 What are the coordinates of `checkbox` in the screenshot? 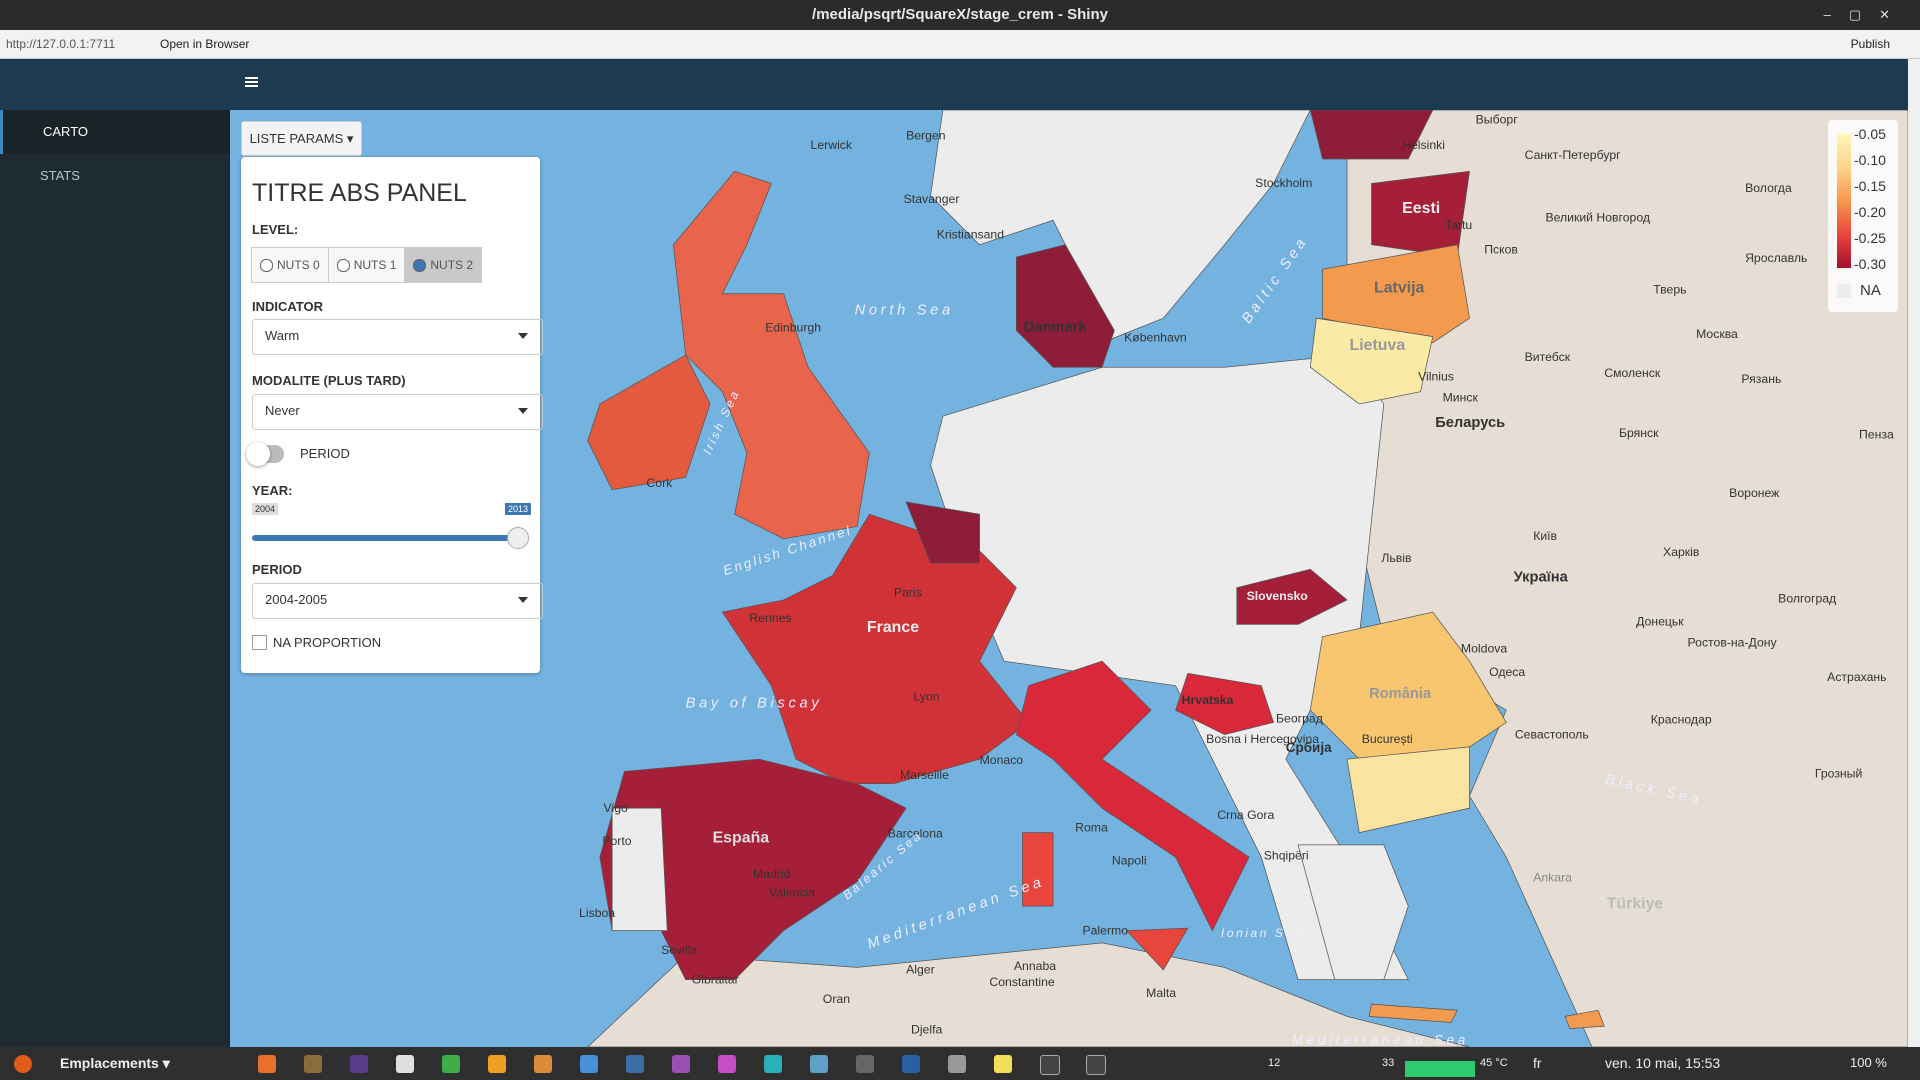 It's located at (259, 642).